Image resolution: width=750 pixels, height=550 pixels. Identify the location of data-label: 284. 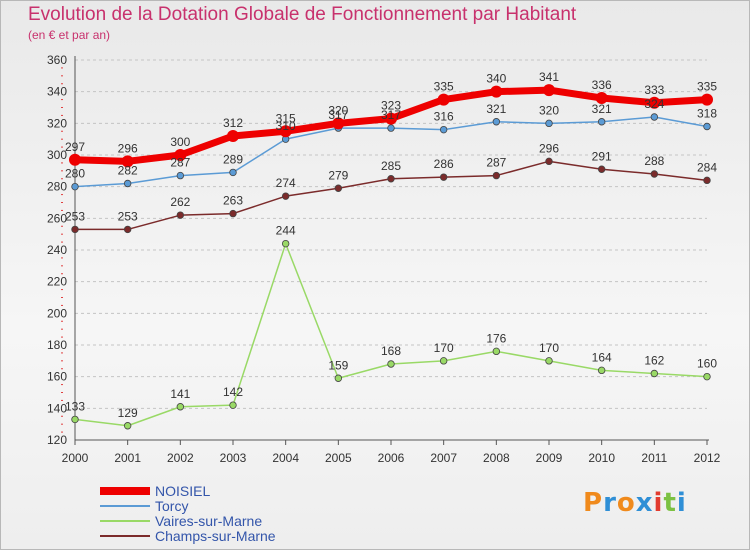
(707, 167).